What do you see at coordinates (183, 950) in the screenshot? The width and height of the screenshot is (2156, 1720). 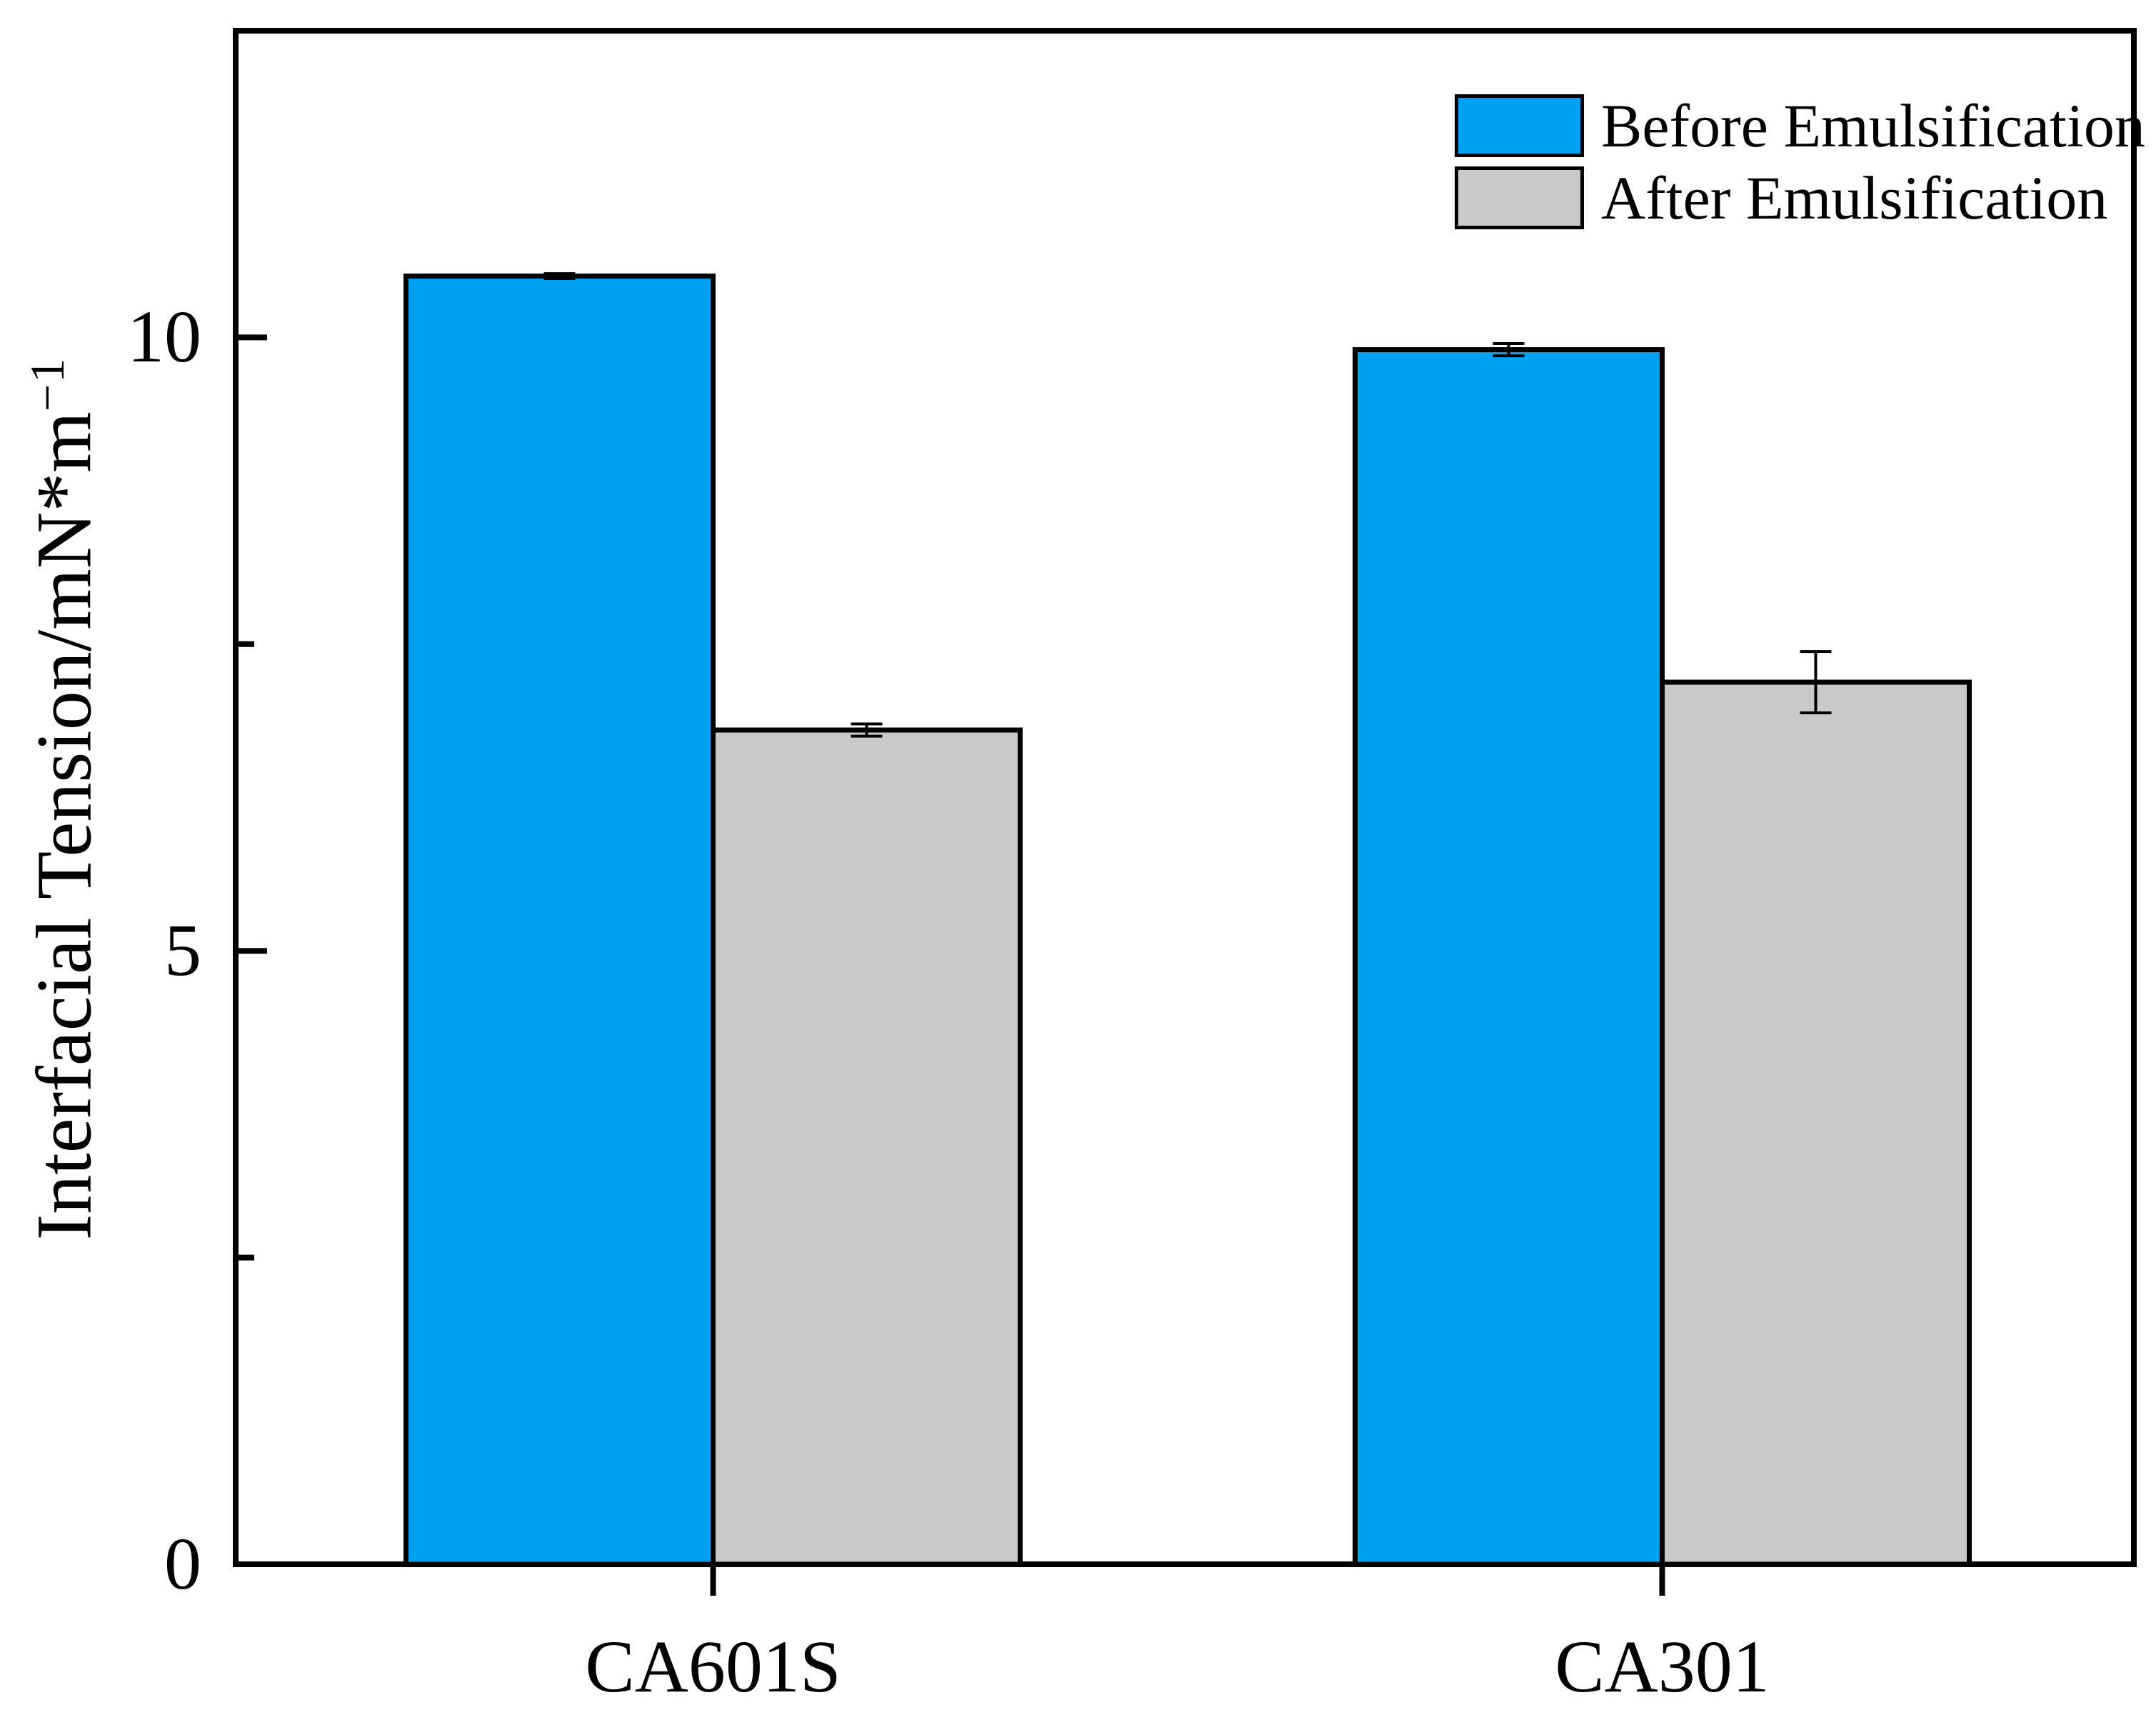 I see `y-tick-label: 5` at bounding box center [183, 950].